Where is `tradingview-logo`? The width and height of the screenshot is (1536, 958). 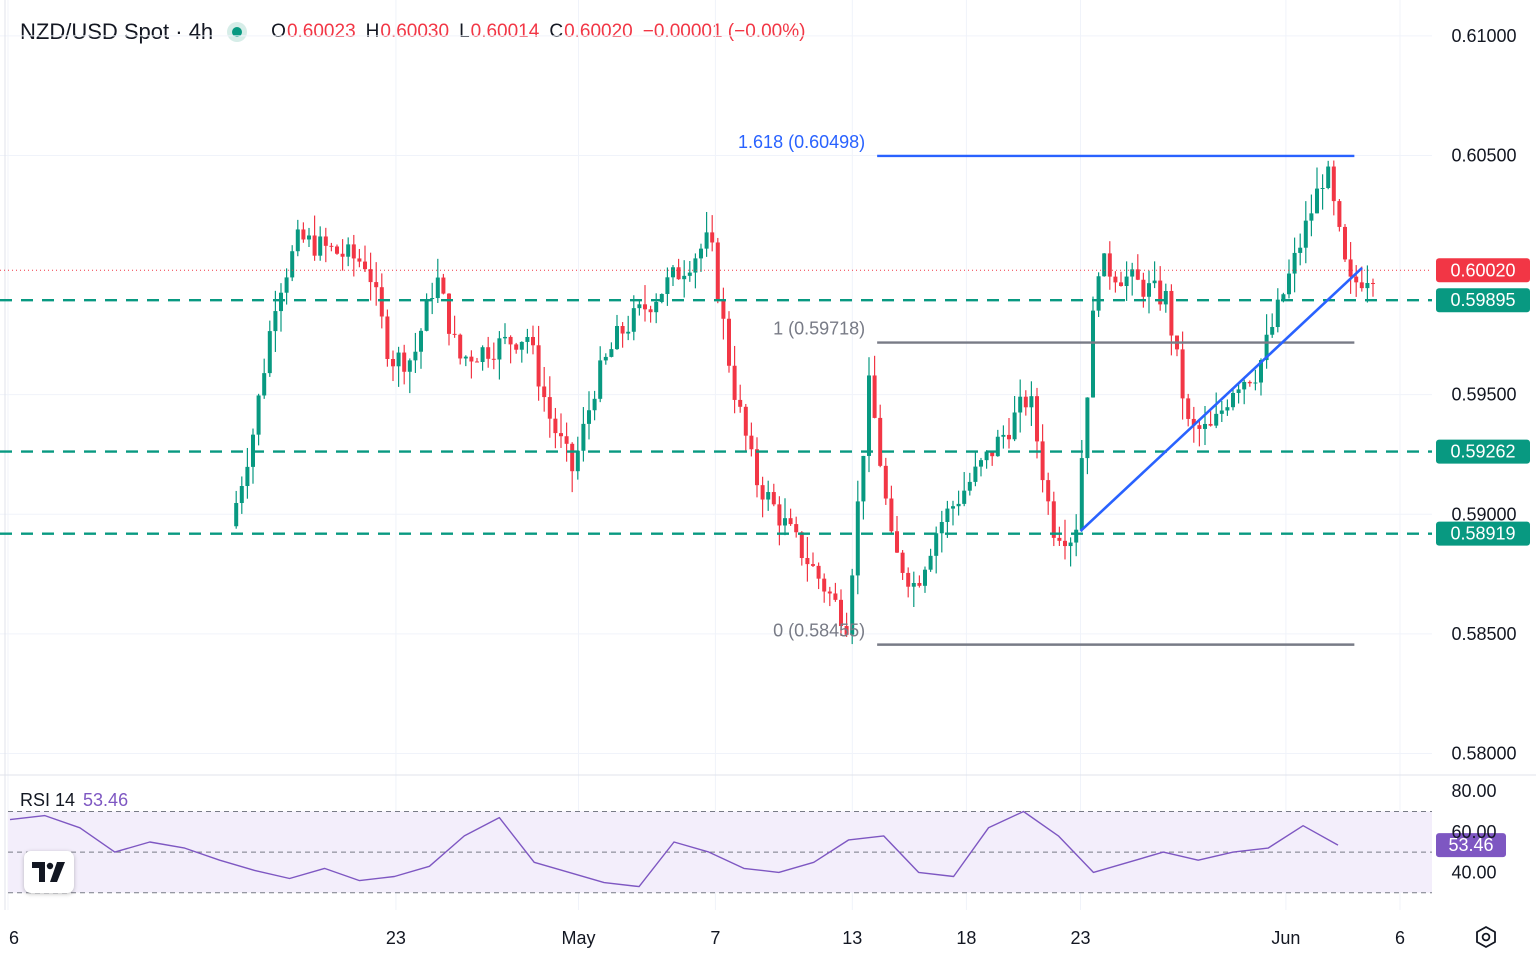 tradingview-logo is located at coordinates (49, 872).